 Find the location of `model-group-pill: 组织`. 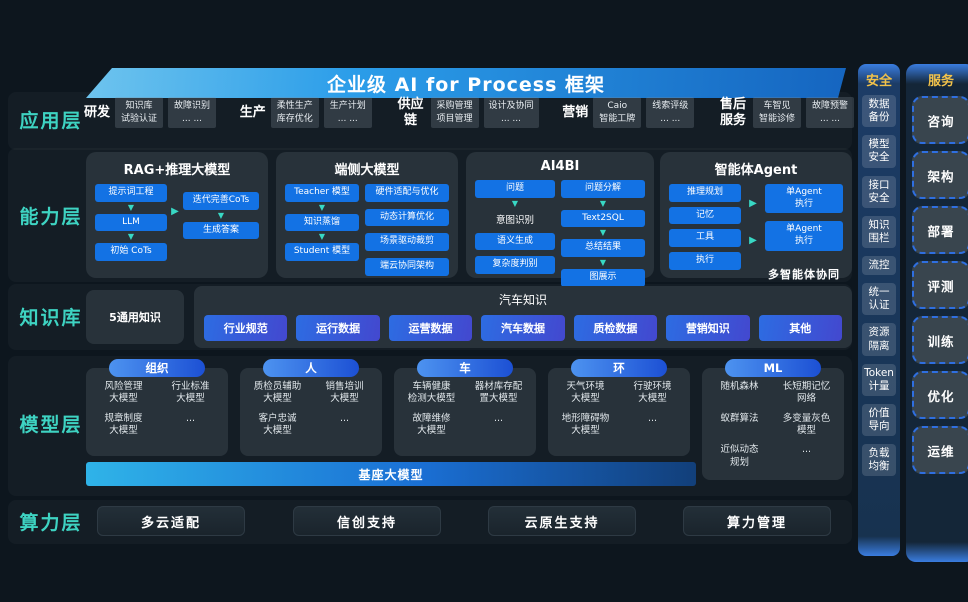

model-group-pill: 组织 is located at coordinates (157, 368).